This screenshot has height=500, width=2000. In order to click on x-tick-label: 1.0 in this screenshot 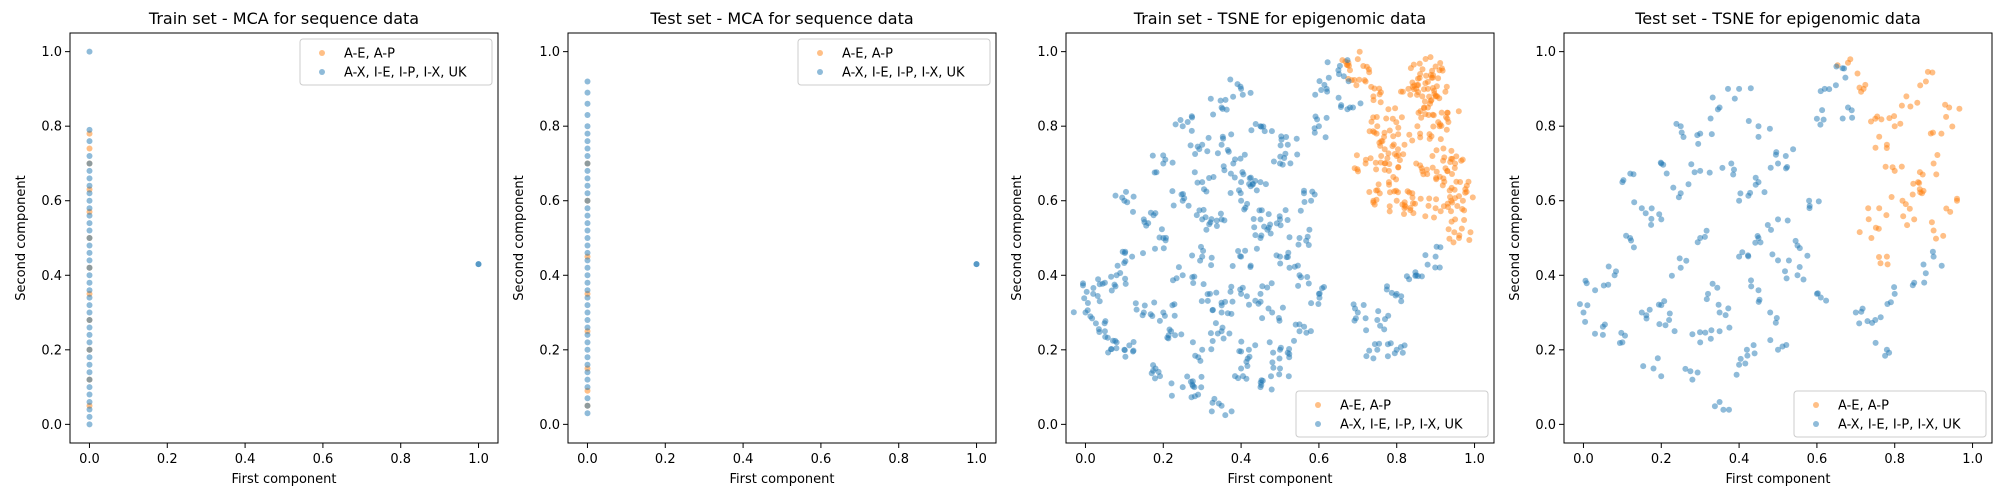, I will do `click(478, 459)`.